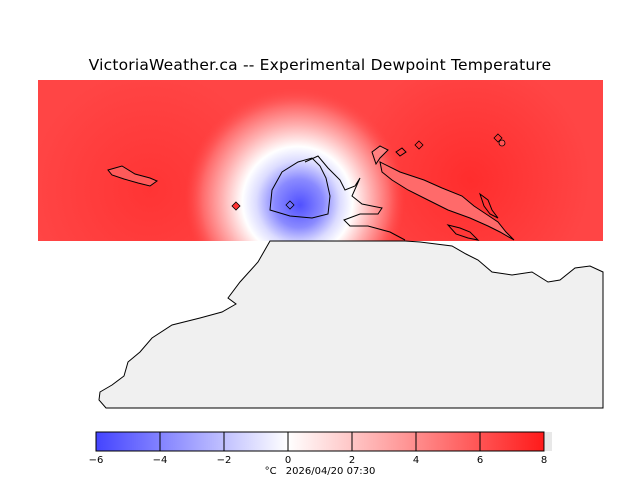 Image resolution: width=640 pixels, height=480 pixels. What do you see at coordinates (368, 172) in the screenshot?
I see `station-markers` at bounding box center [368, 172].